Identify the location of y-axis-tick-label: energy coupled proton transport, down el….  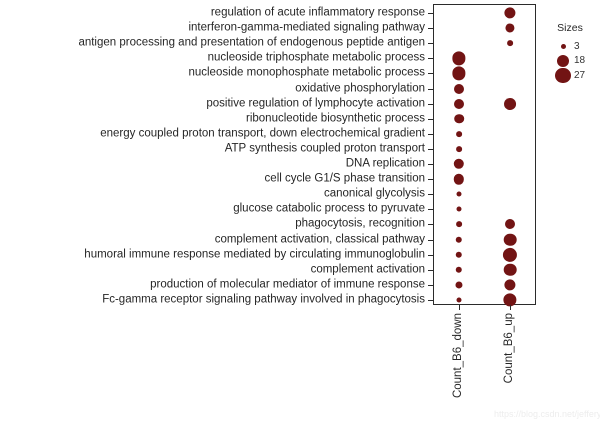
(262, 133).